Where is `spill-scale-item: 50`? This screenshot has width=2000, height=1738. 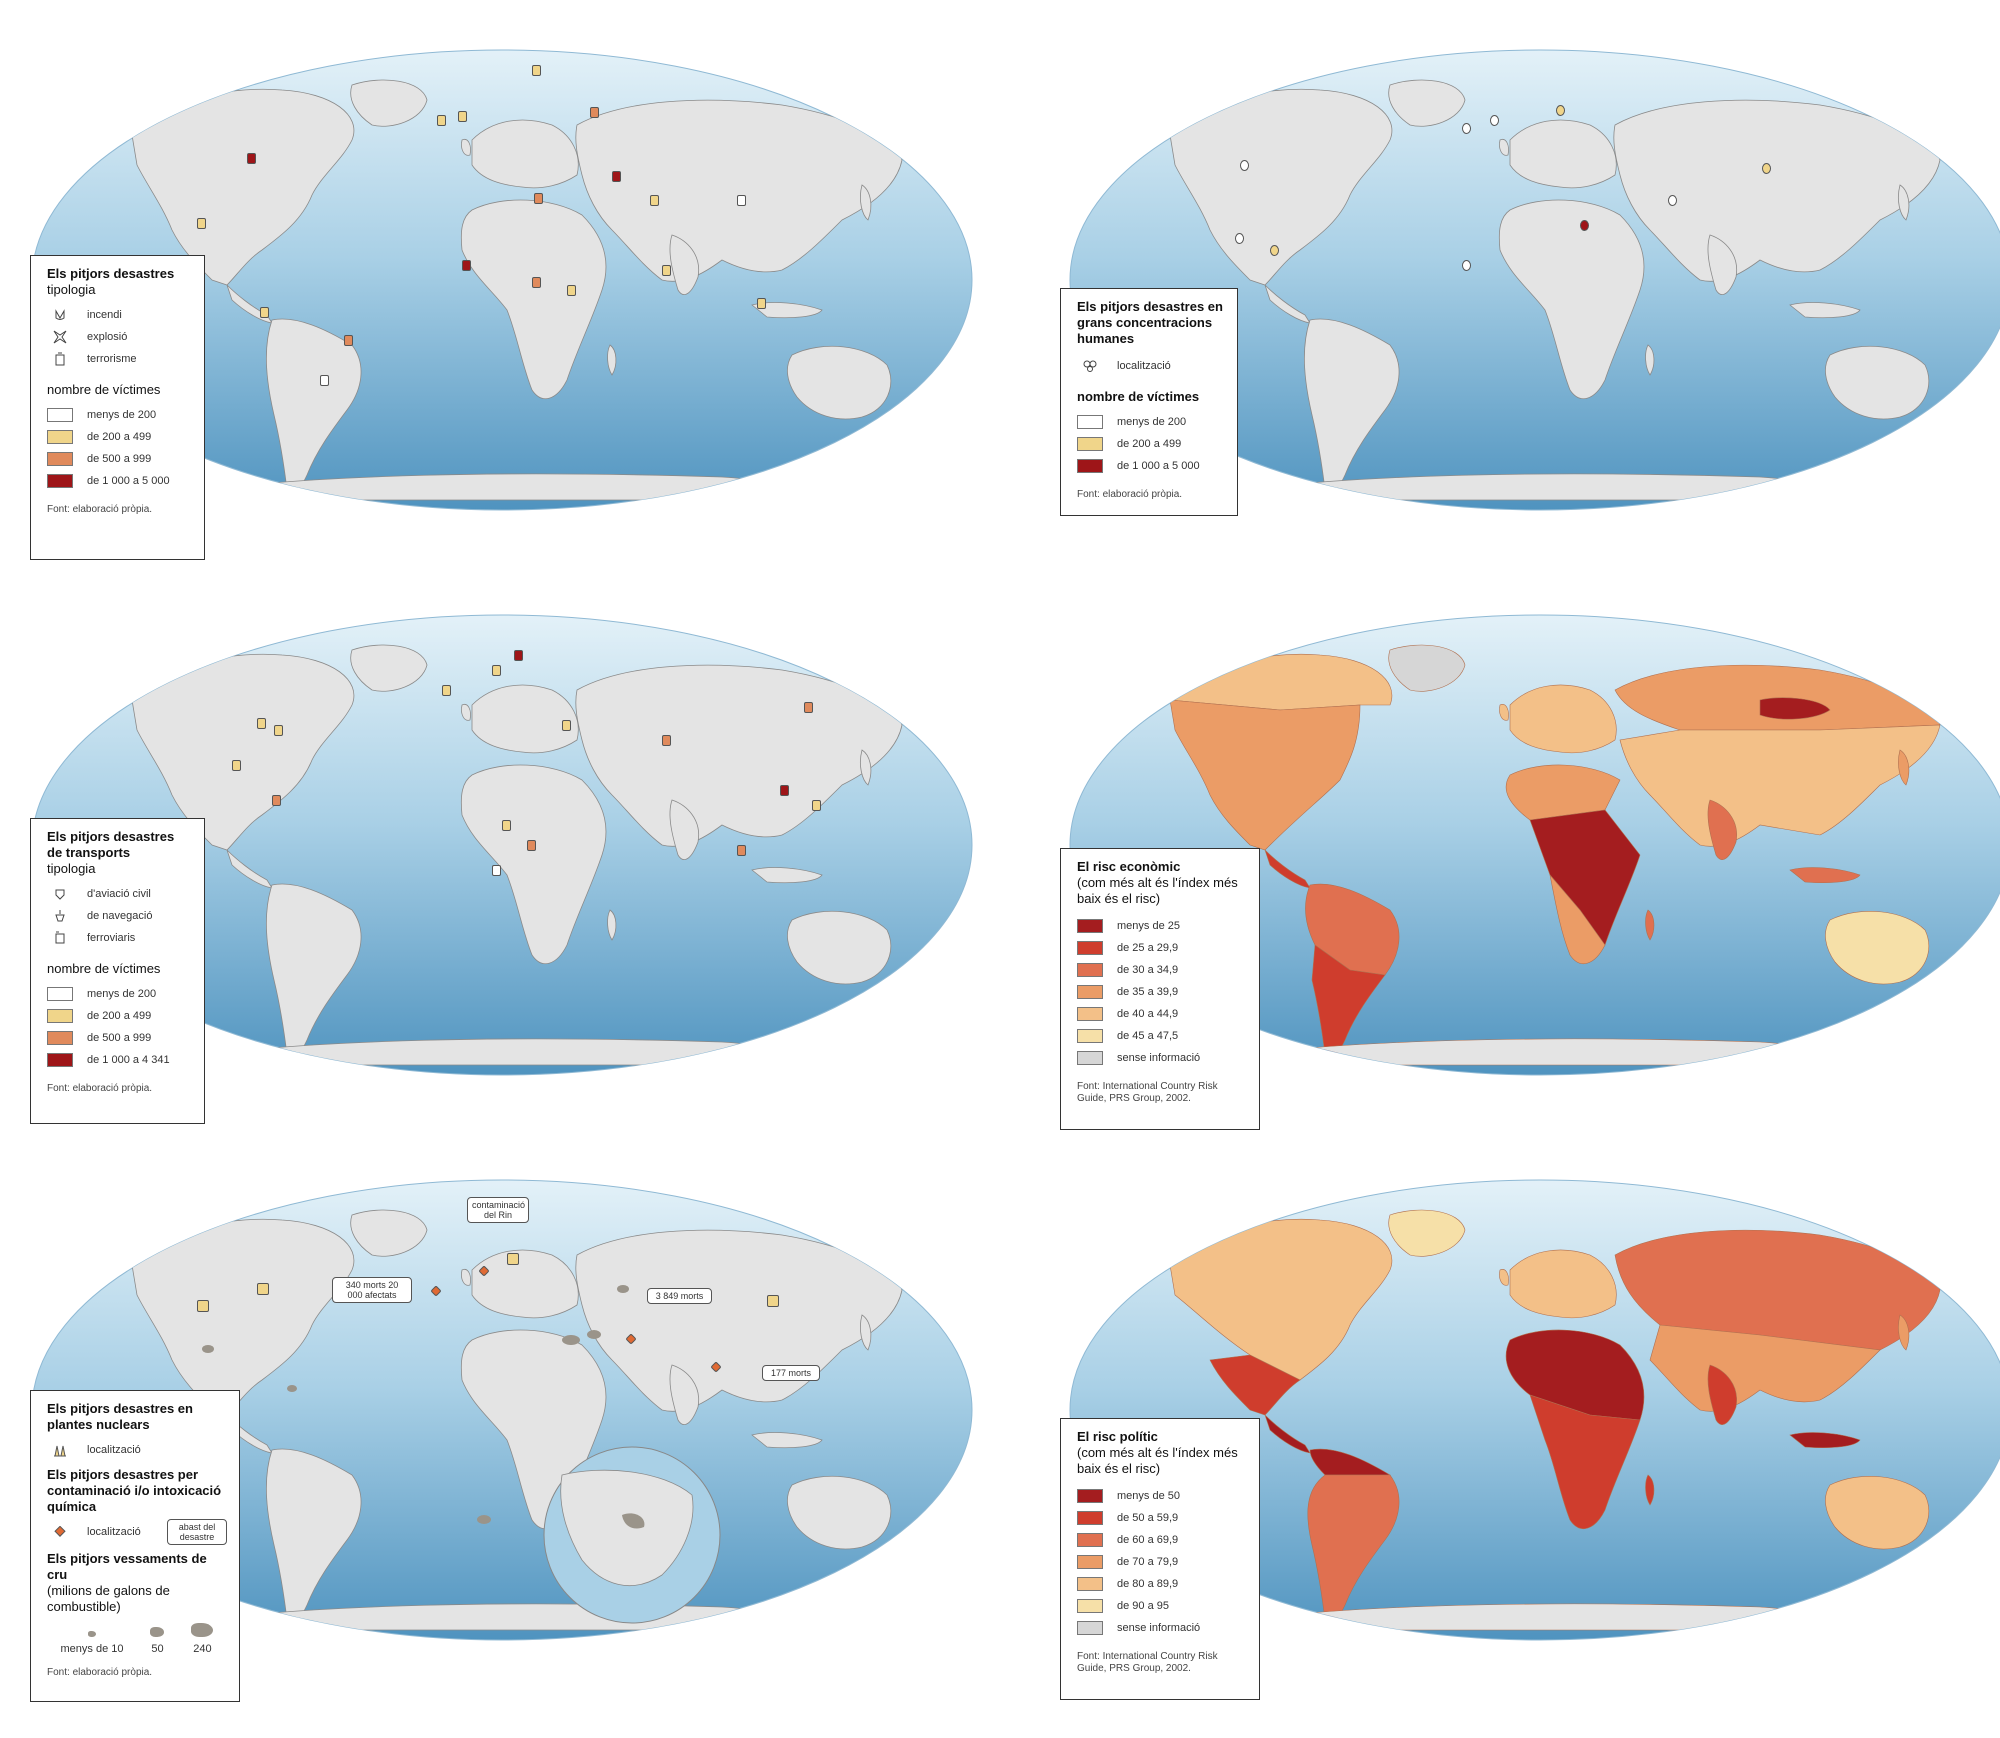 spill-scale-item: 50 is located at coordinates (157, 1641).